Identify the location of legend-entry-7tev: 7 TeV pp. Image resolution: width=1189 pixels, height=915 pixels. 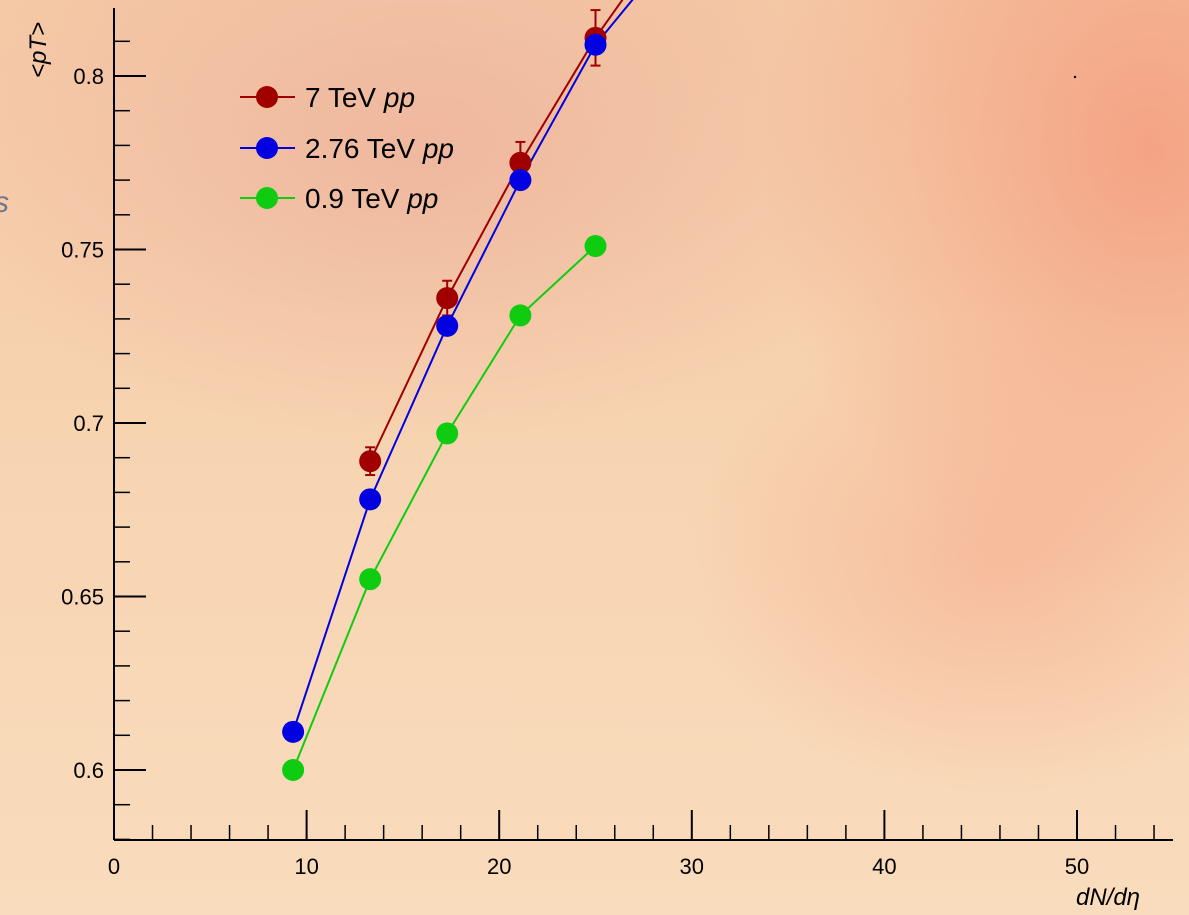
(327, 97).